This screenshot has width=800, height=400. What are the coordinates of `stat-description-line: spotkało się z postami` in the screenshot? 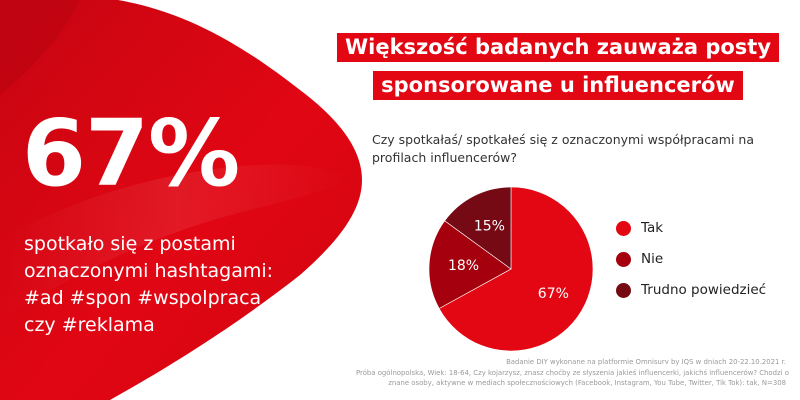 It's located at (130, 244).